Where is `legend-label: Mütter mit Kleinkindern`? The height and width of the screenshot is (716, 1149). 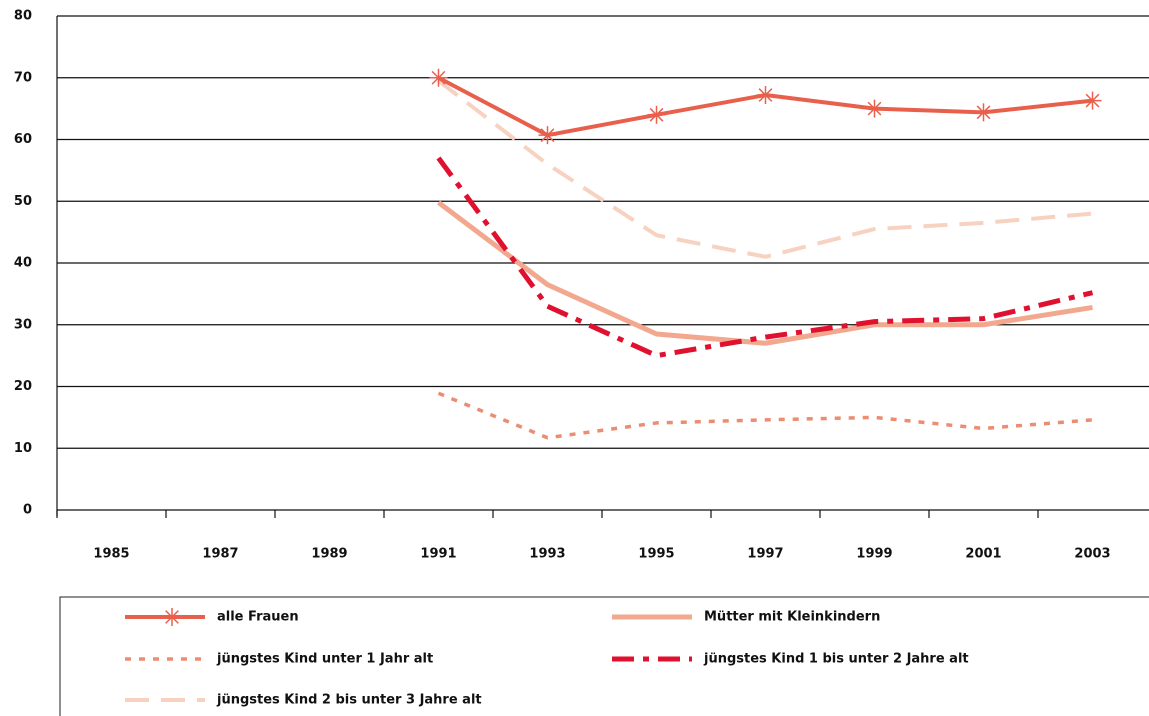 legend-label: Mütter mit Kleinkindern is located at coordinates (792, 617).